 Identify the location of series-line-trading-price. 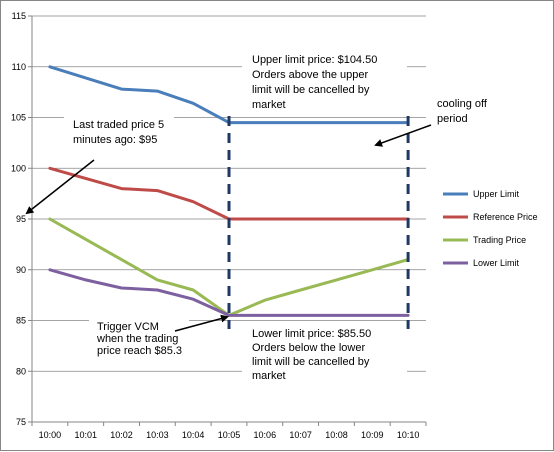
(229, 267).